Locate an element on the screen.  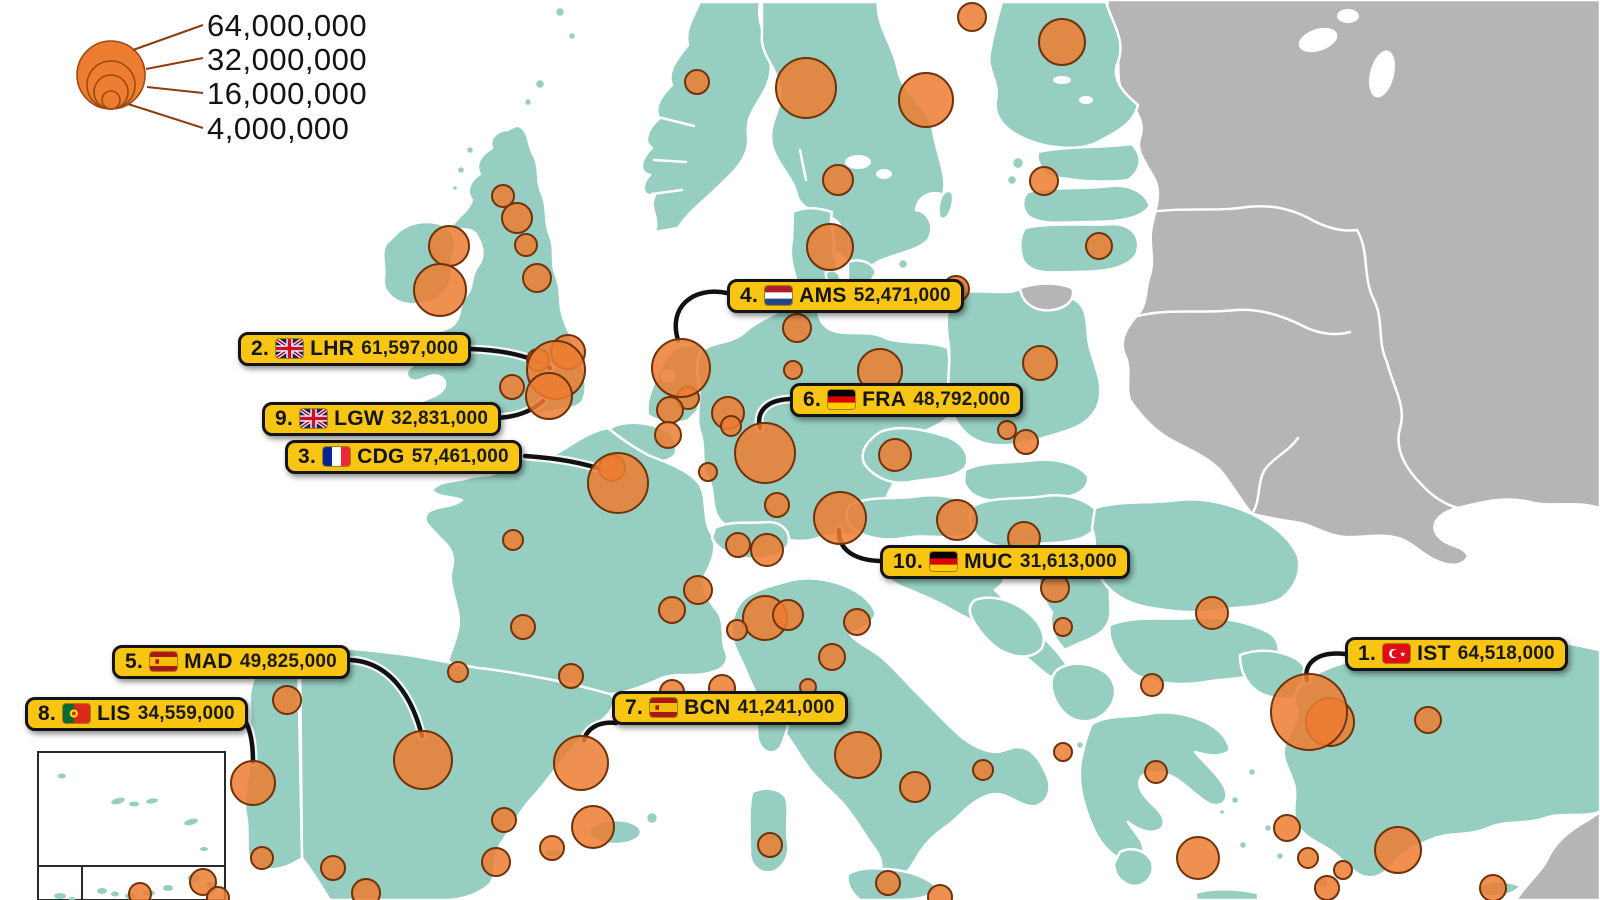
bornholm is located at coordinates (903, 264).